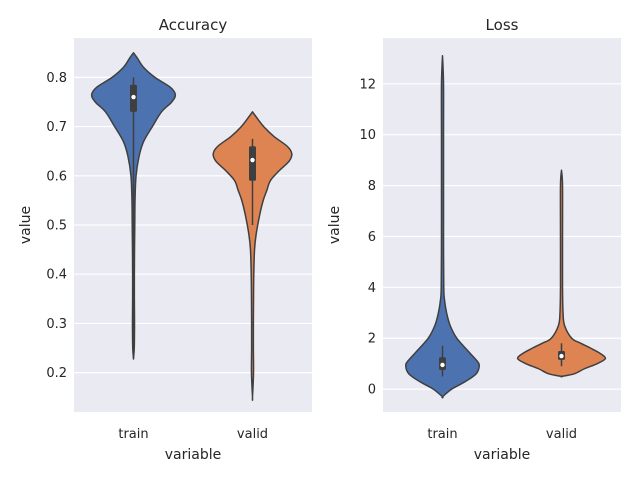 This screenshot has width=640, height=480. What do you see at coordinates (372, 237) in the screenshot?
I see `loss-y-tick-label: 6` at bounding box center [372, 237].